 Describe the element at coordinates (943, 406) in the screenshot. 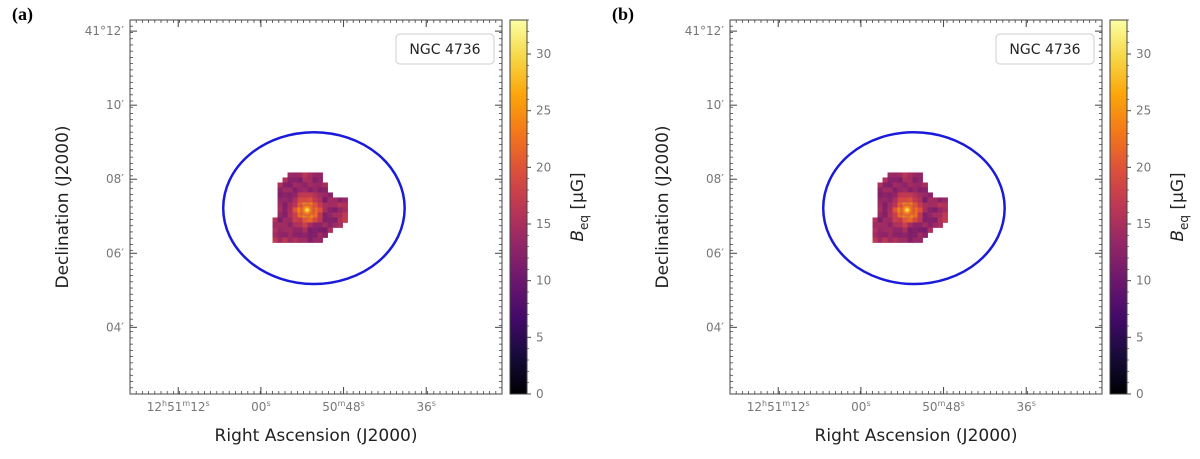

I see `x-tick-label: 50m​48s​` at that location.